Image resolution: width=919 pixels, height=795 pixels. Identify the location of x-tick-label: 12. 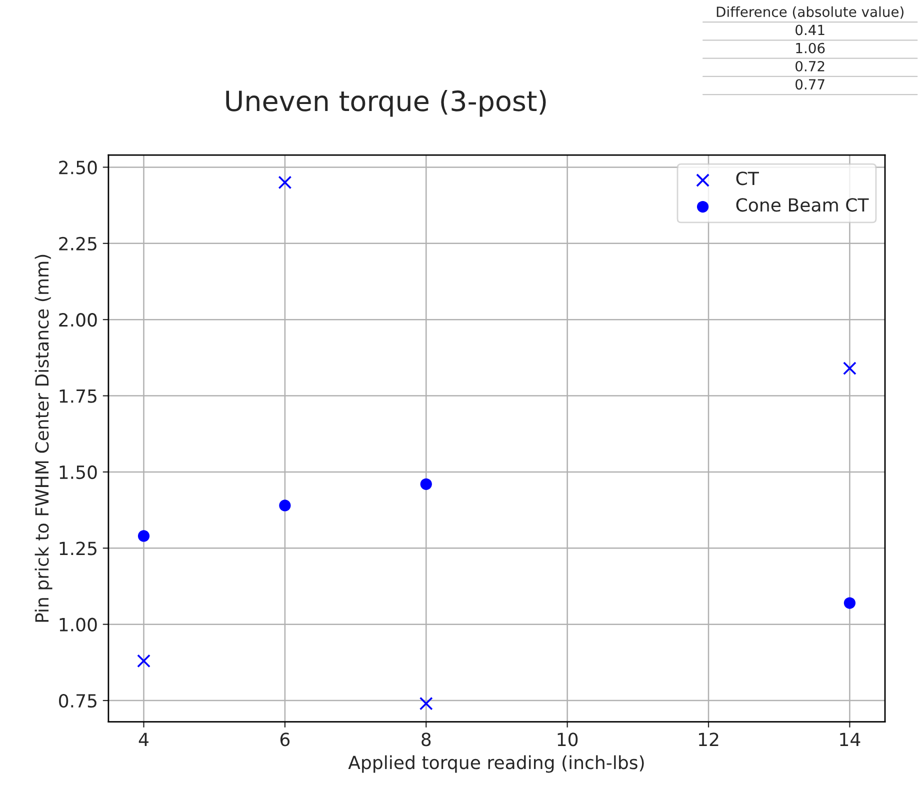
(708, 739).